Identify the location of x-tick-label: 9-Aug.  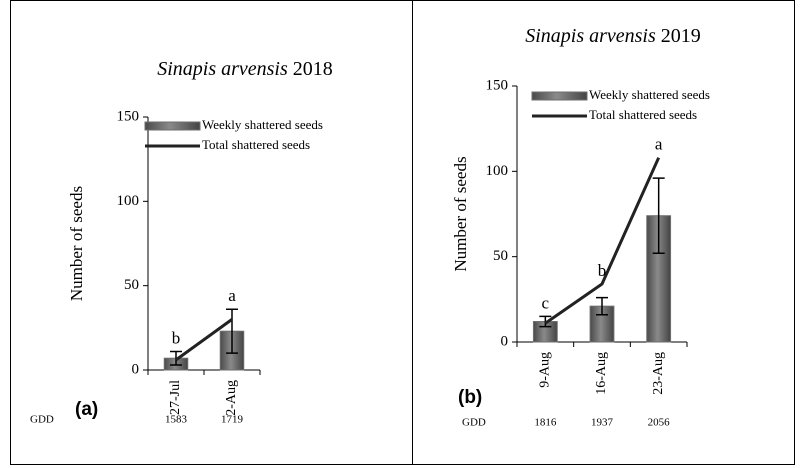
(545, 370).